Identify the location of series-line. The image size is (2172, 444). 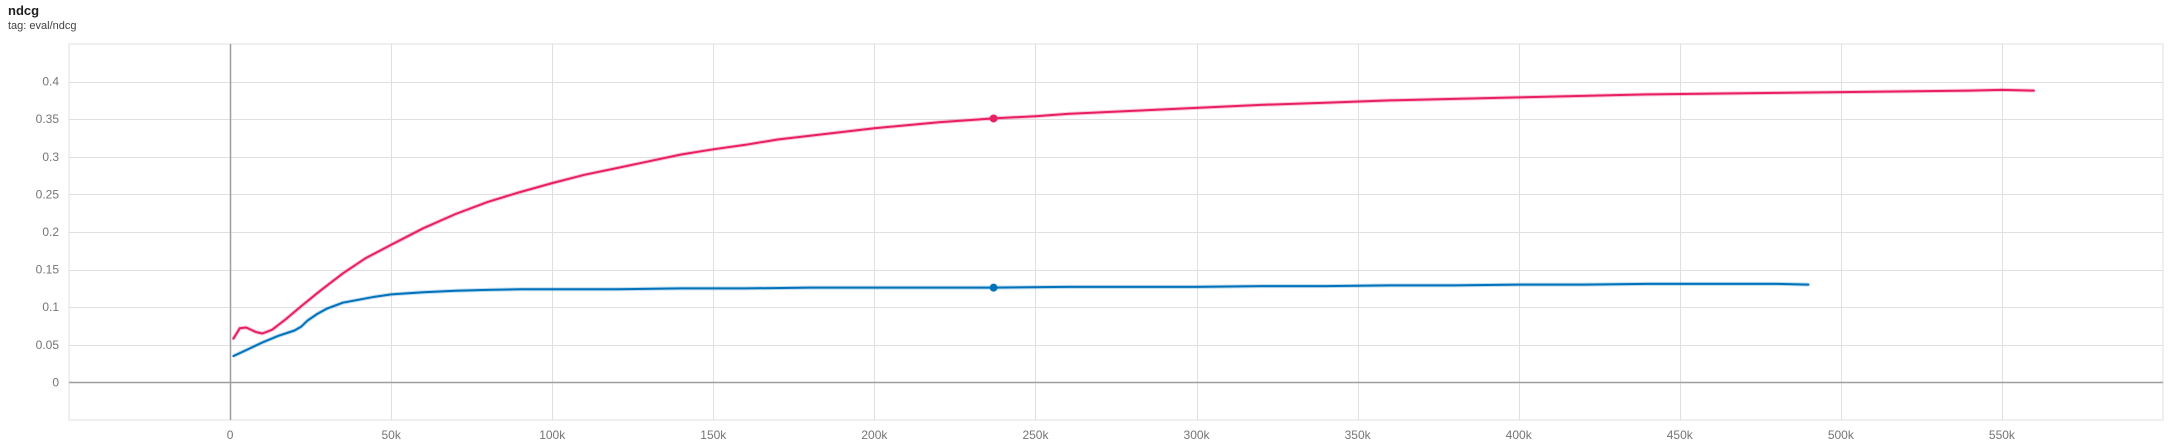
(1021, 320).